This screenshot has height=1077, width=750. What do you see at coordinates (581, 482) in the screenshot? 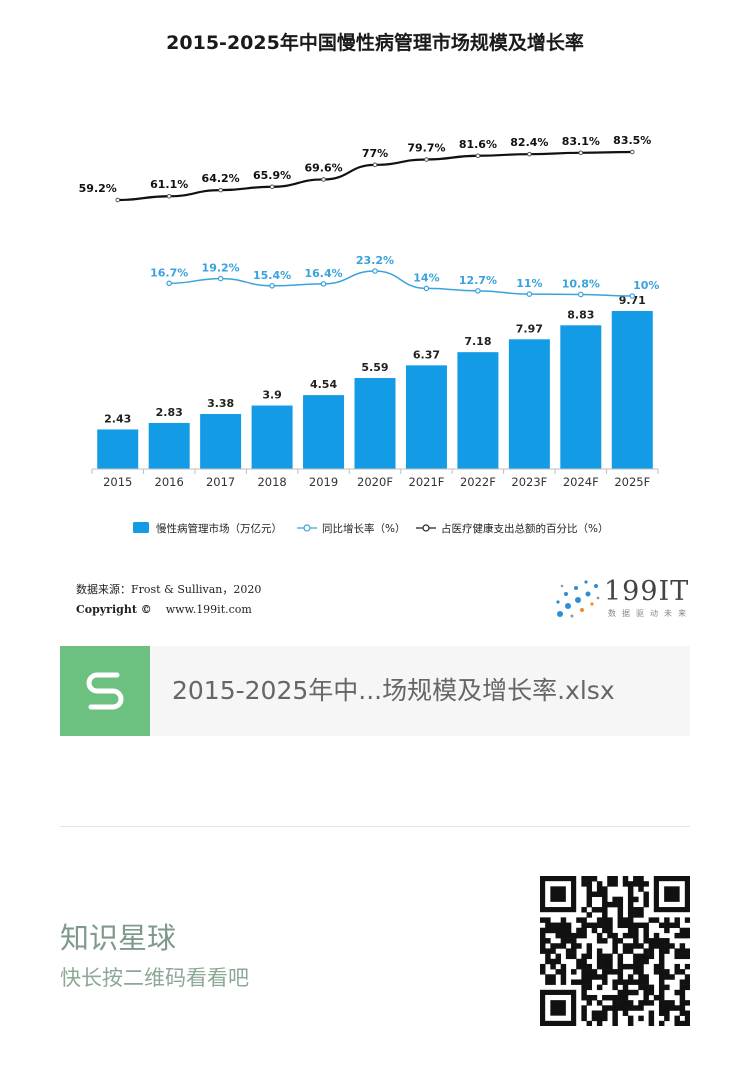
I see `x-tick-label: 2024F` at bounding box center [581, 482].